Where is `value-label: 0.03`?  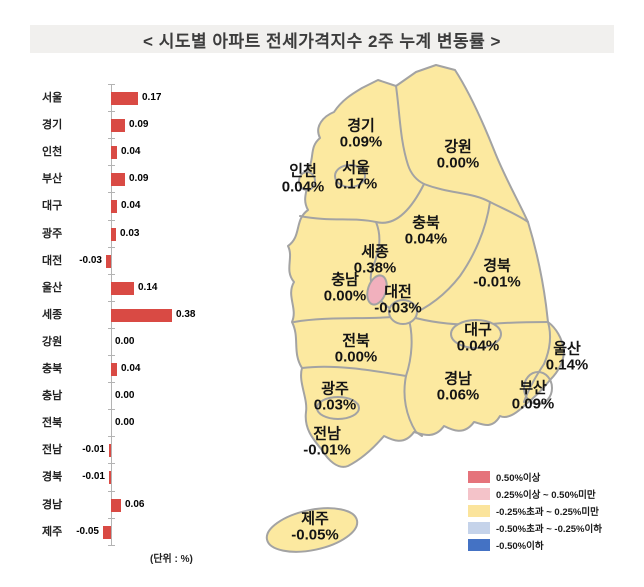
value-label: 0.03 is located at coordinates (130, 233).